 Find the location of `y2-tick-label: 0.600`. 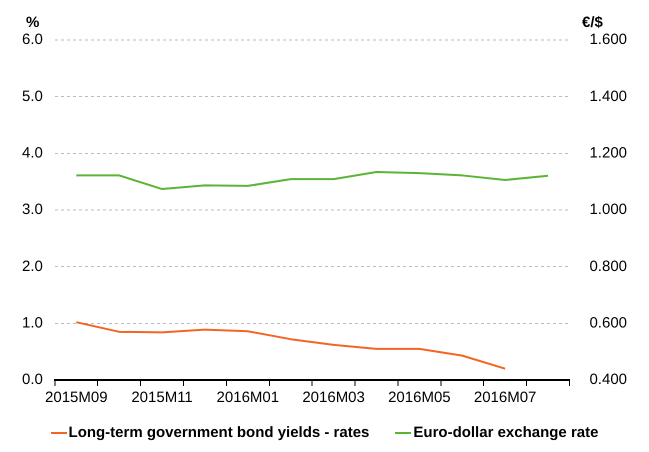

y2-tick-label: 0.600 is located at coordinates (608, 323).